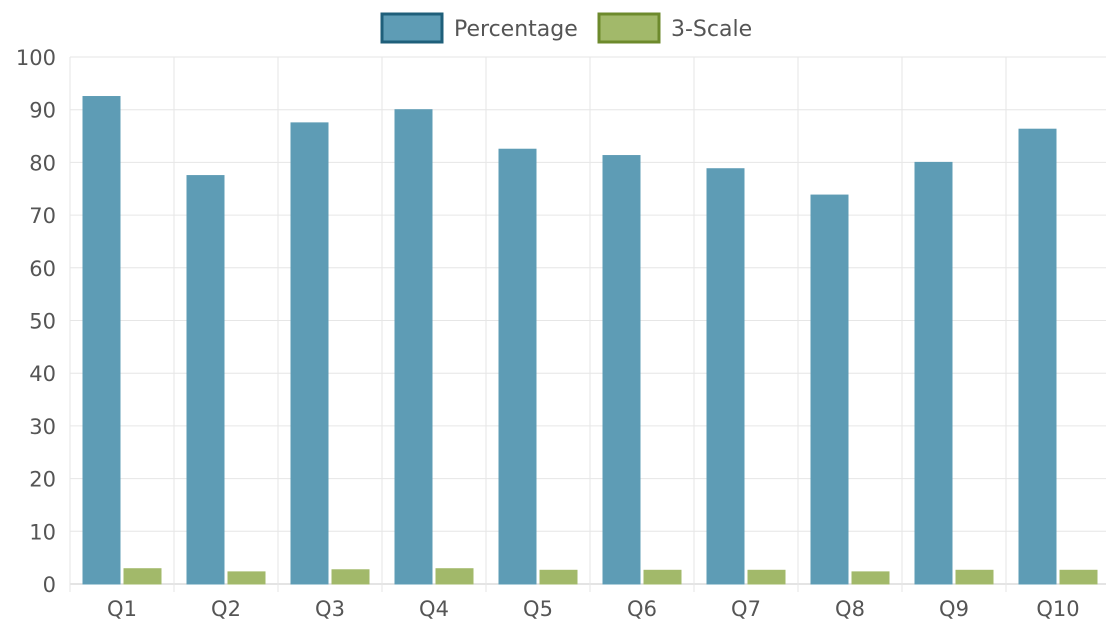 Image resolution: width=1106 pixels, height=623 pixels. I want to click on bar-percentage-q10, so click(1037, 356).